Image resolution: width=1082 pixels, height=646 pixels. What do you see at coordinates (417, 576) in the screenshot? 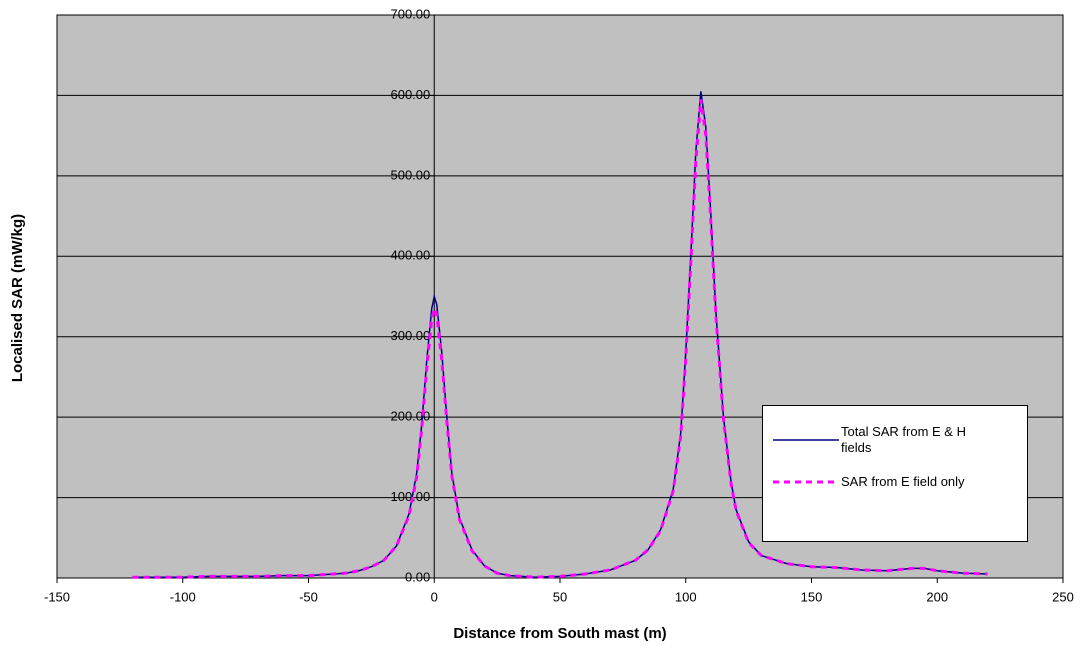
I see `y-tick-label: 0.00` at bounding box center [417, 576].